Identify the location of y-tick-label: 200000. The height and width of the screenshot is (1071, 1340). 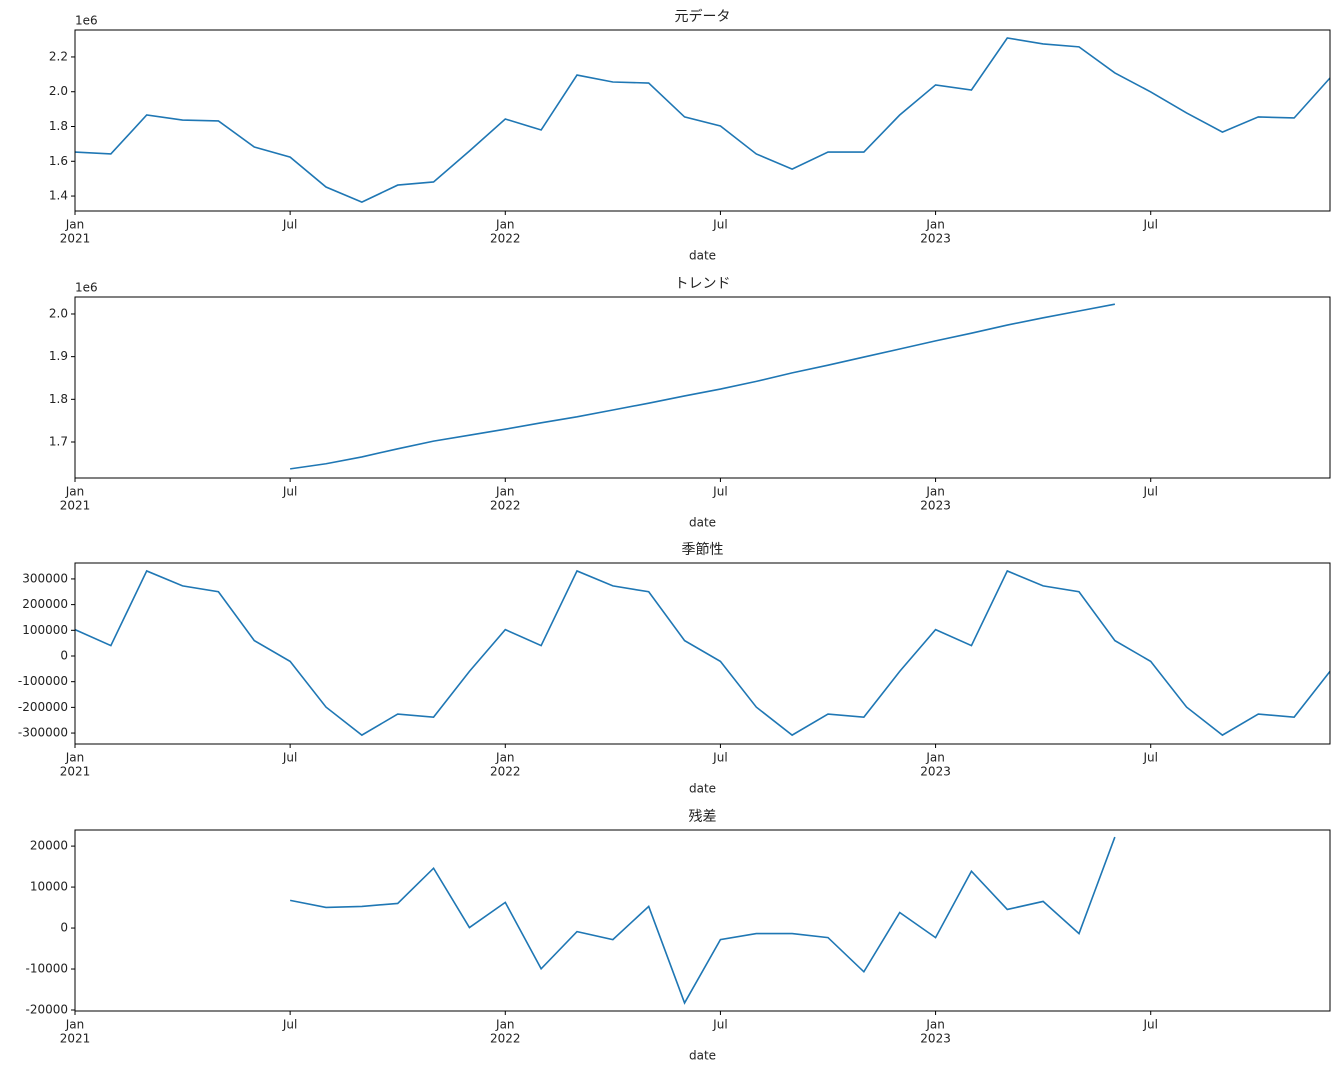
(45, 604).